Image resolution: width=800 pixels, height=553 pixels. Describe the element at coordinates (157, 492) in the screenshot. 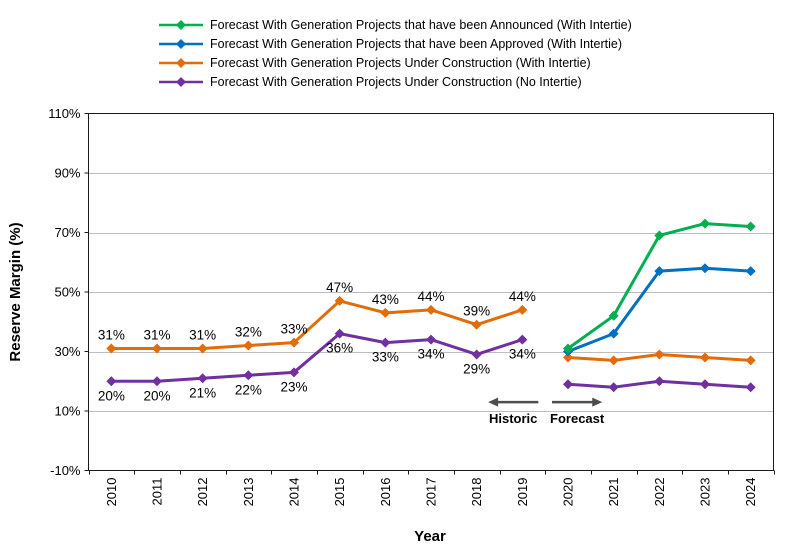

I see `x-tick-label: 2011` at that location.